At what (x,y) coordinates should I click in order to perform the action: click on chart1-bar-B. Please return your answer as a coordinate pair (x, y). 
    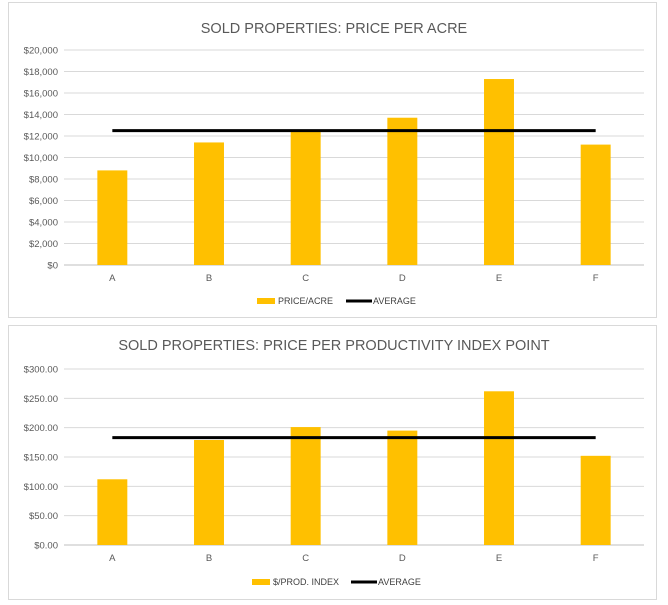
    Looking at the image, I should click on (209, 203).